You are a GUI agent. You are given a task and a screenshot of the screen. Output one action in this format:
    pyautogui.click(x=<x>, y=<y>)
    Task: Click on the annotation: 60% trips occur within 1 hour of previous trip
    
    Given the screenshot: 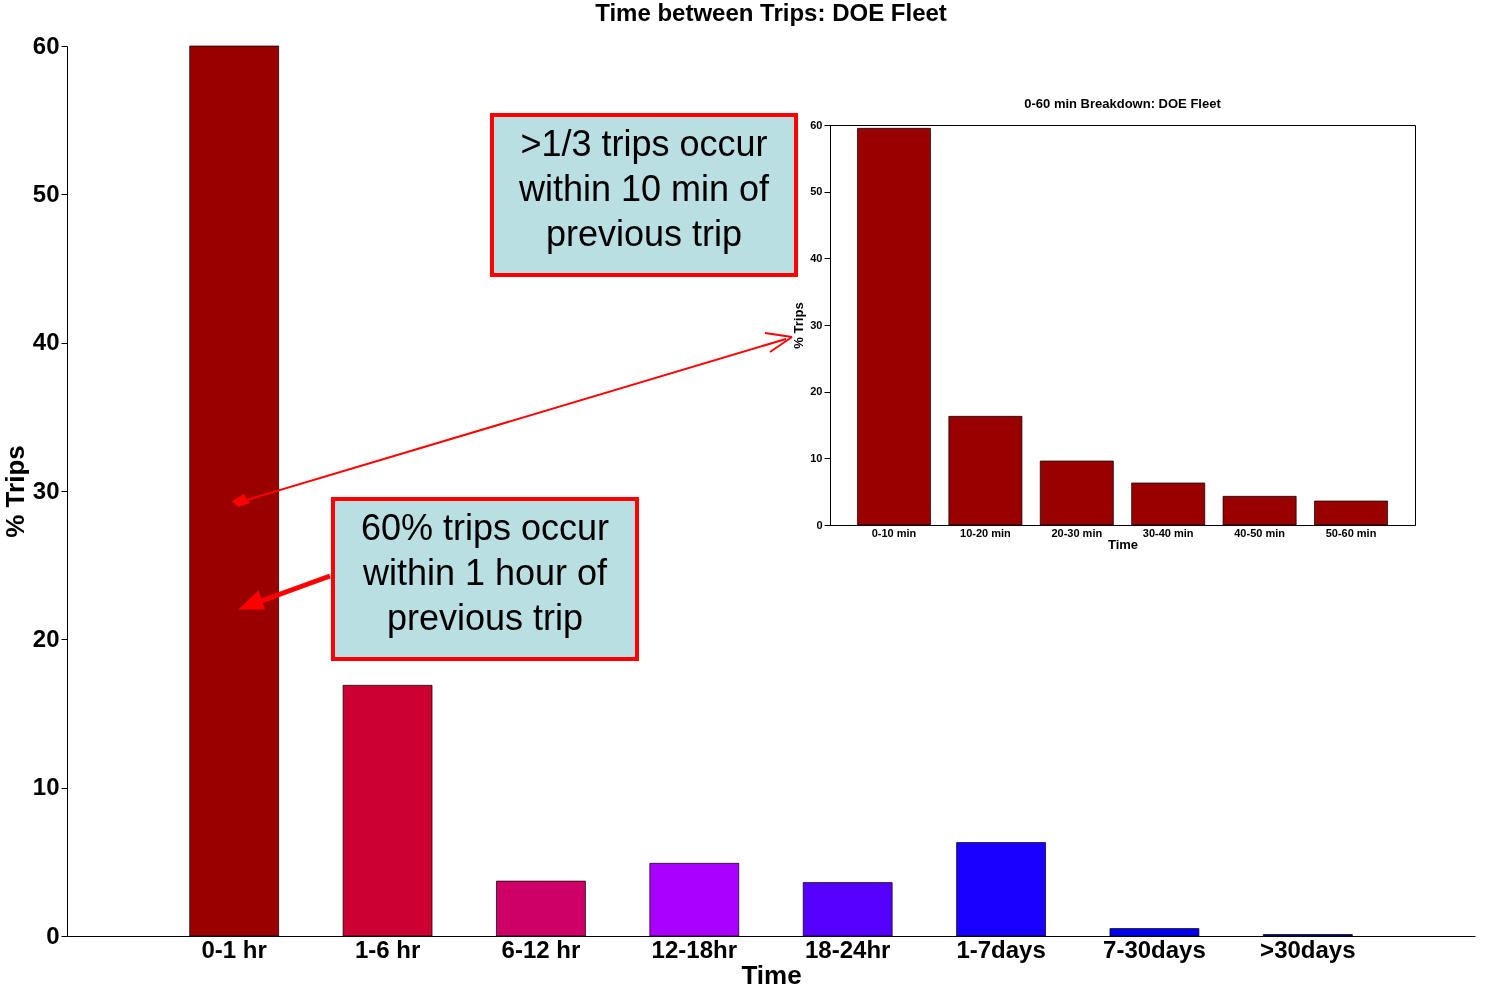 What is the action you would take?
    pyautogui.click(x=485, y=579)
    